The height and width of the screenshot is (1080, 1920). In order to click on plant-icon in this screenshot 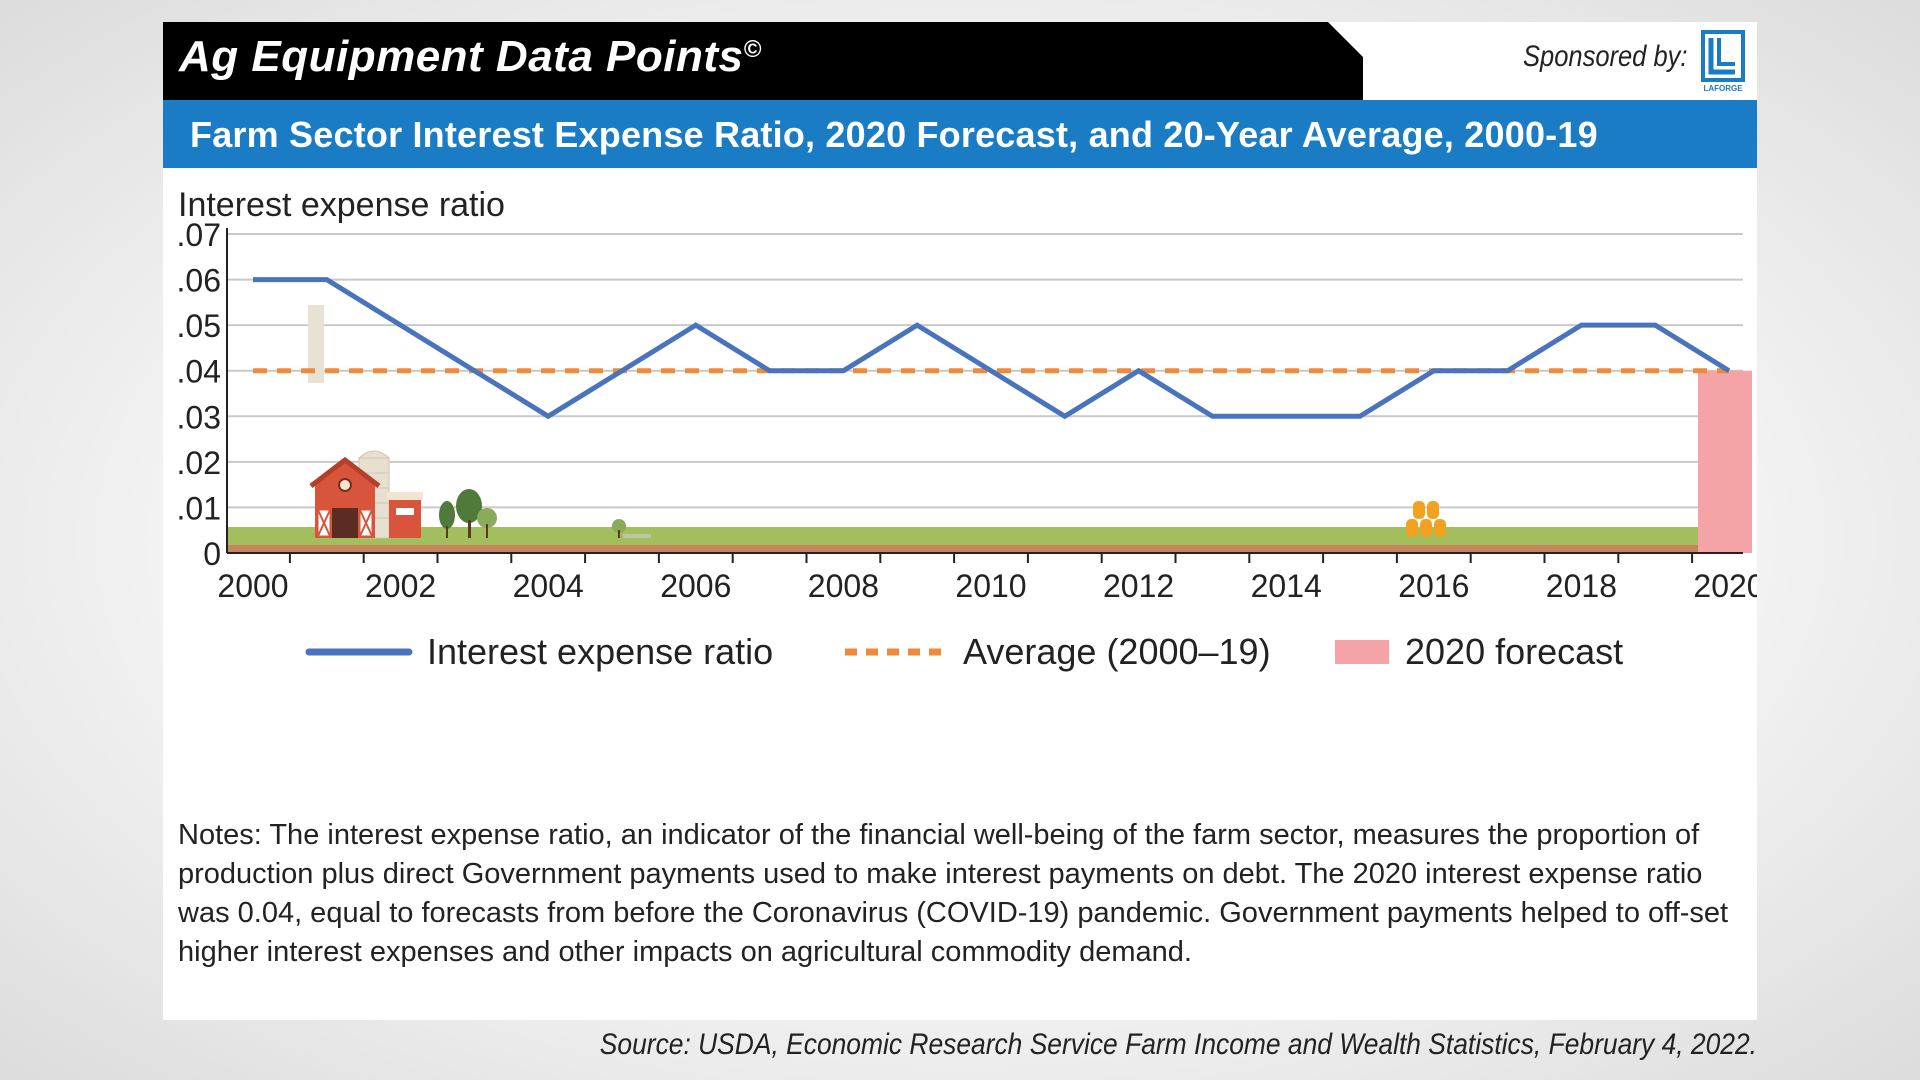, I will do `click(631, 528)`.